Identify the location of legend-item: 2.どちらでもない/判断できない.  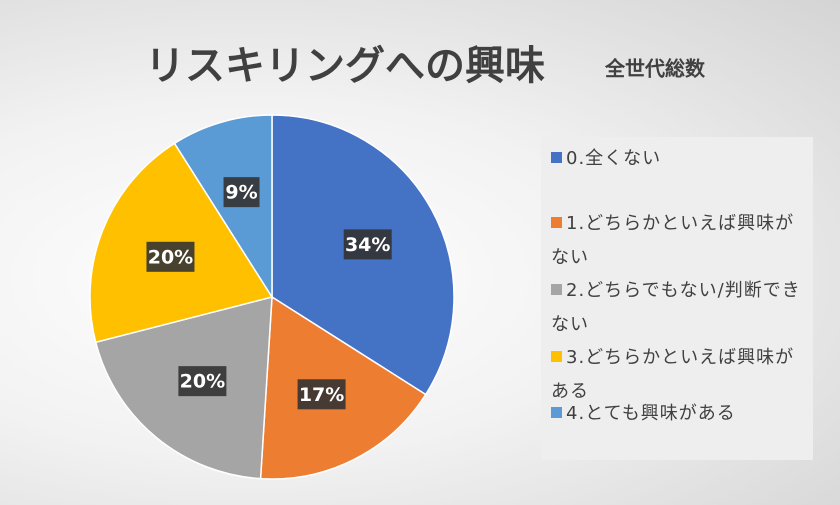
(676, 308).